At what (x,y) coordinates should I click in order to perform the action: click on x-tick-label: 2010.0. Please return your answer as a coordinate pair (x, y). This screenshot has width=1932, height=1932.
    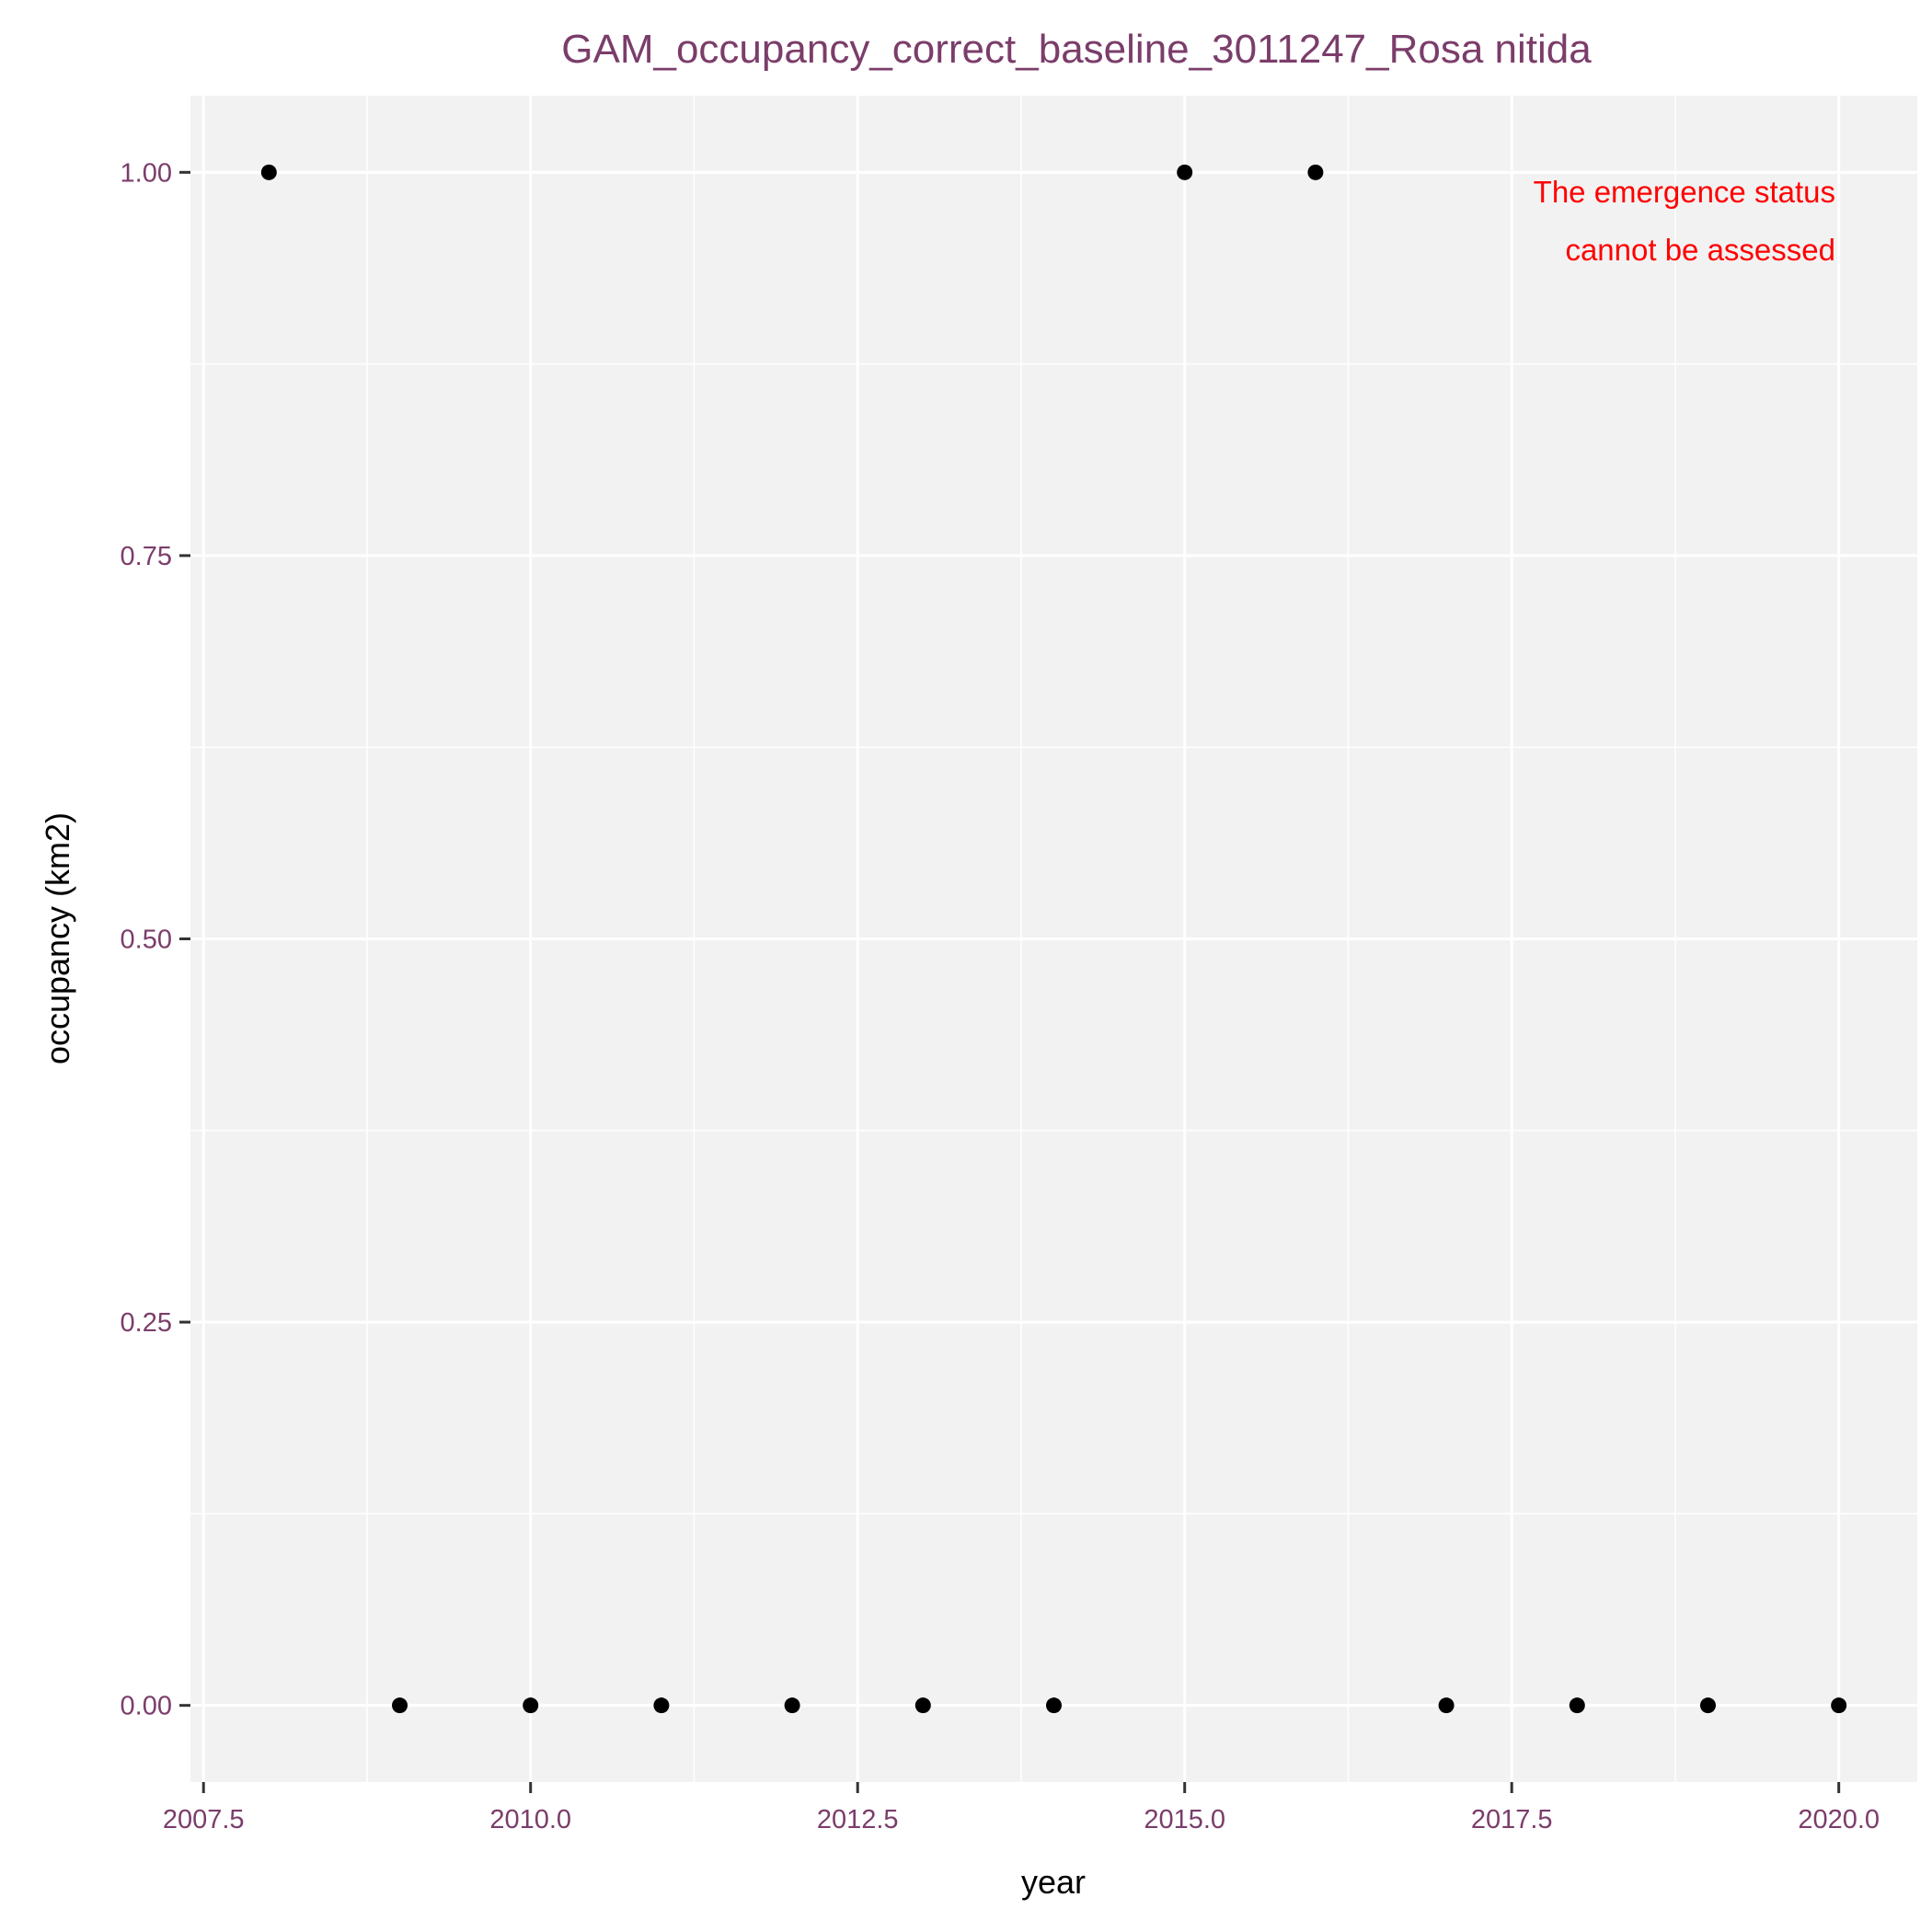
    Looking at the image, I should click on (530, 1819).